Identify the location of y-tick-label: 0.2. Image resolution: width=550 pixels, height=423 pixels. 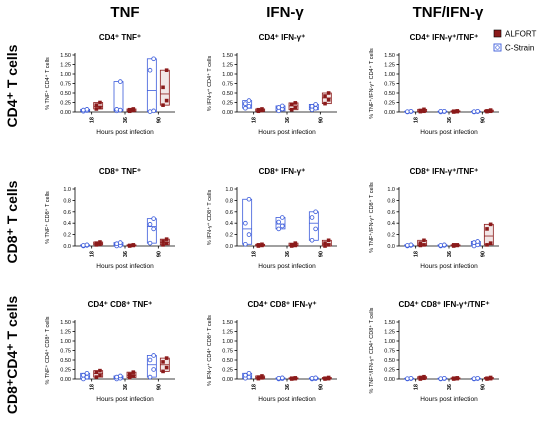
(391, 236).